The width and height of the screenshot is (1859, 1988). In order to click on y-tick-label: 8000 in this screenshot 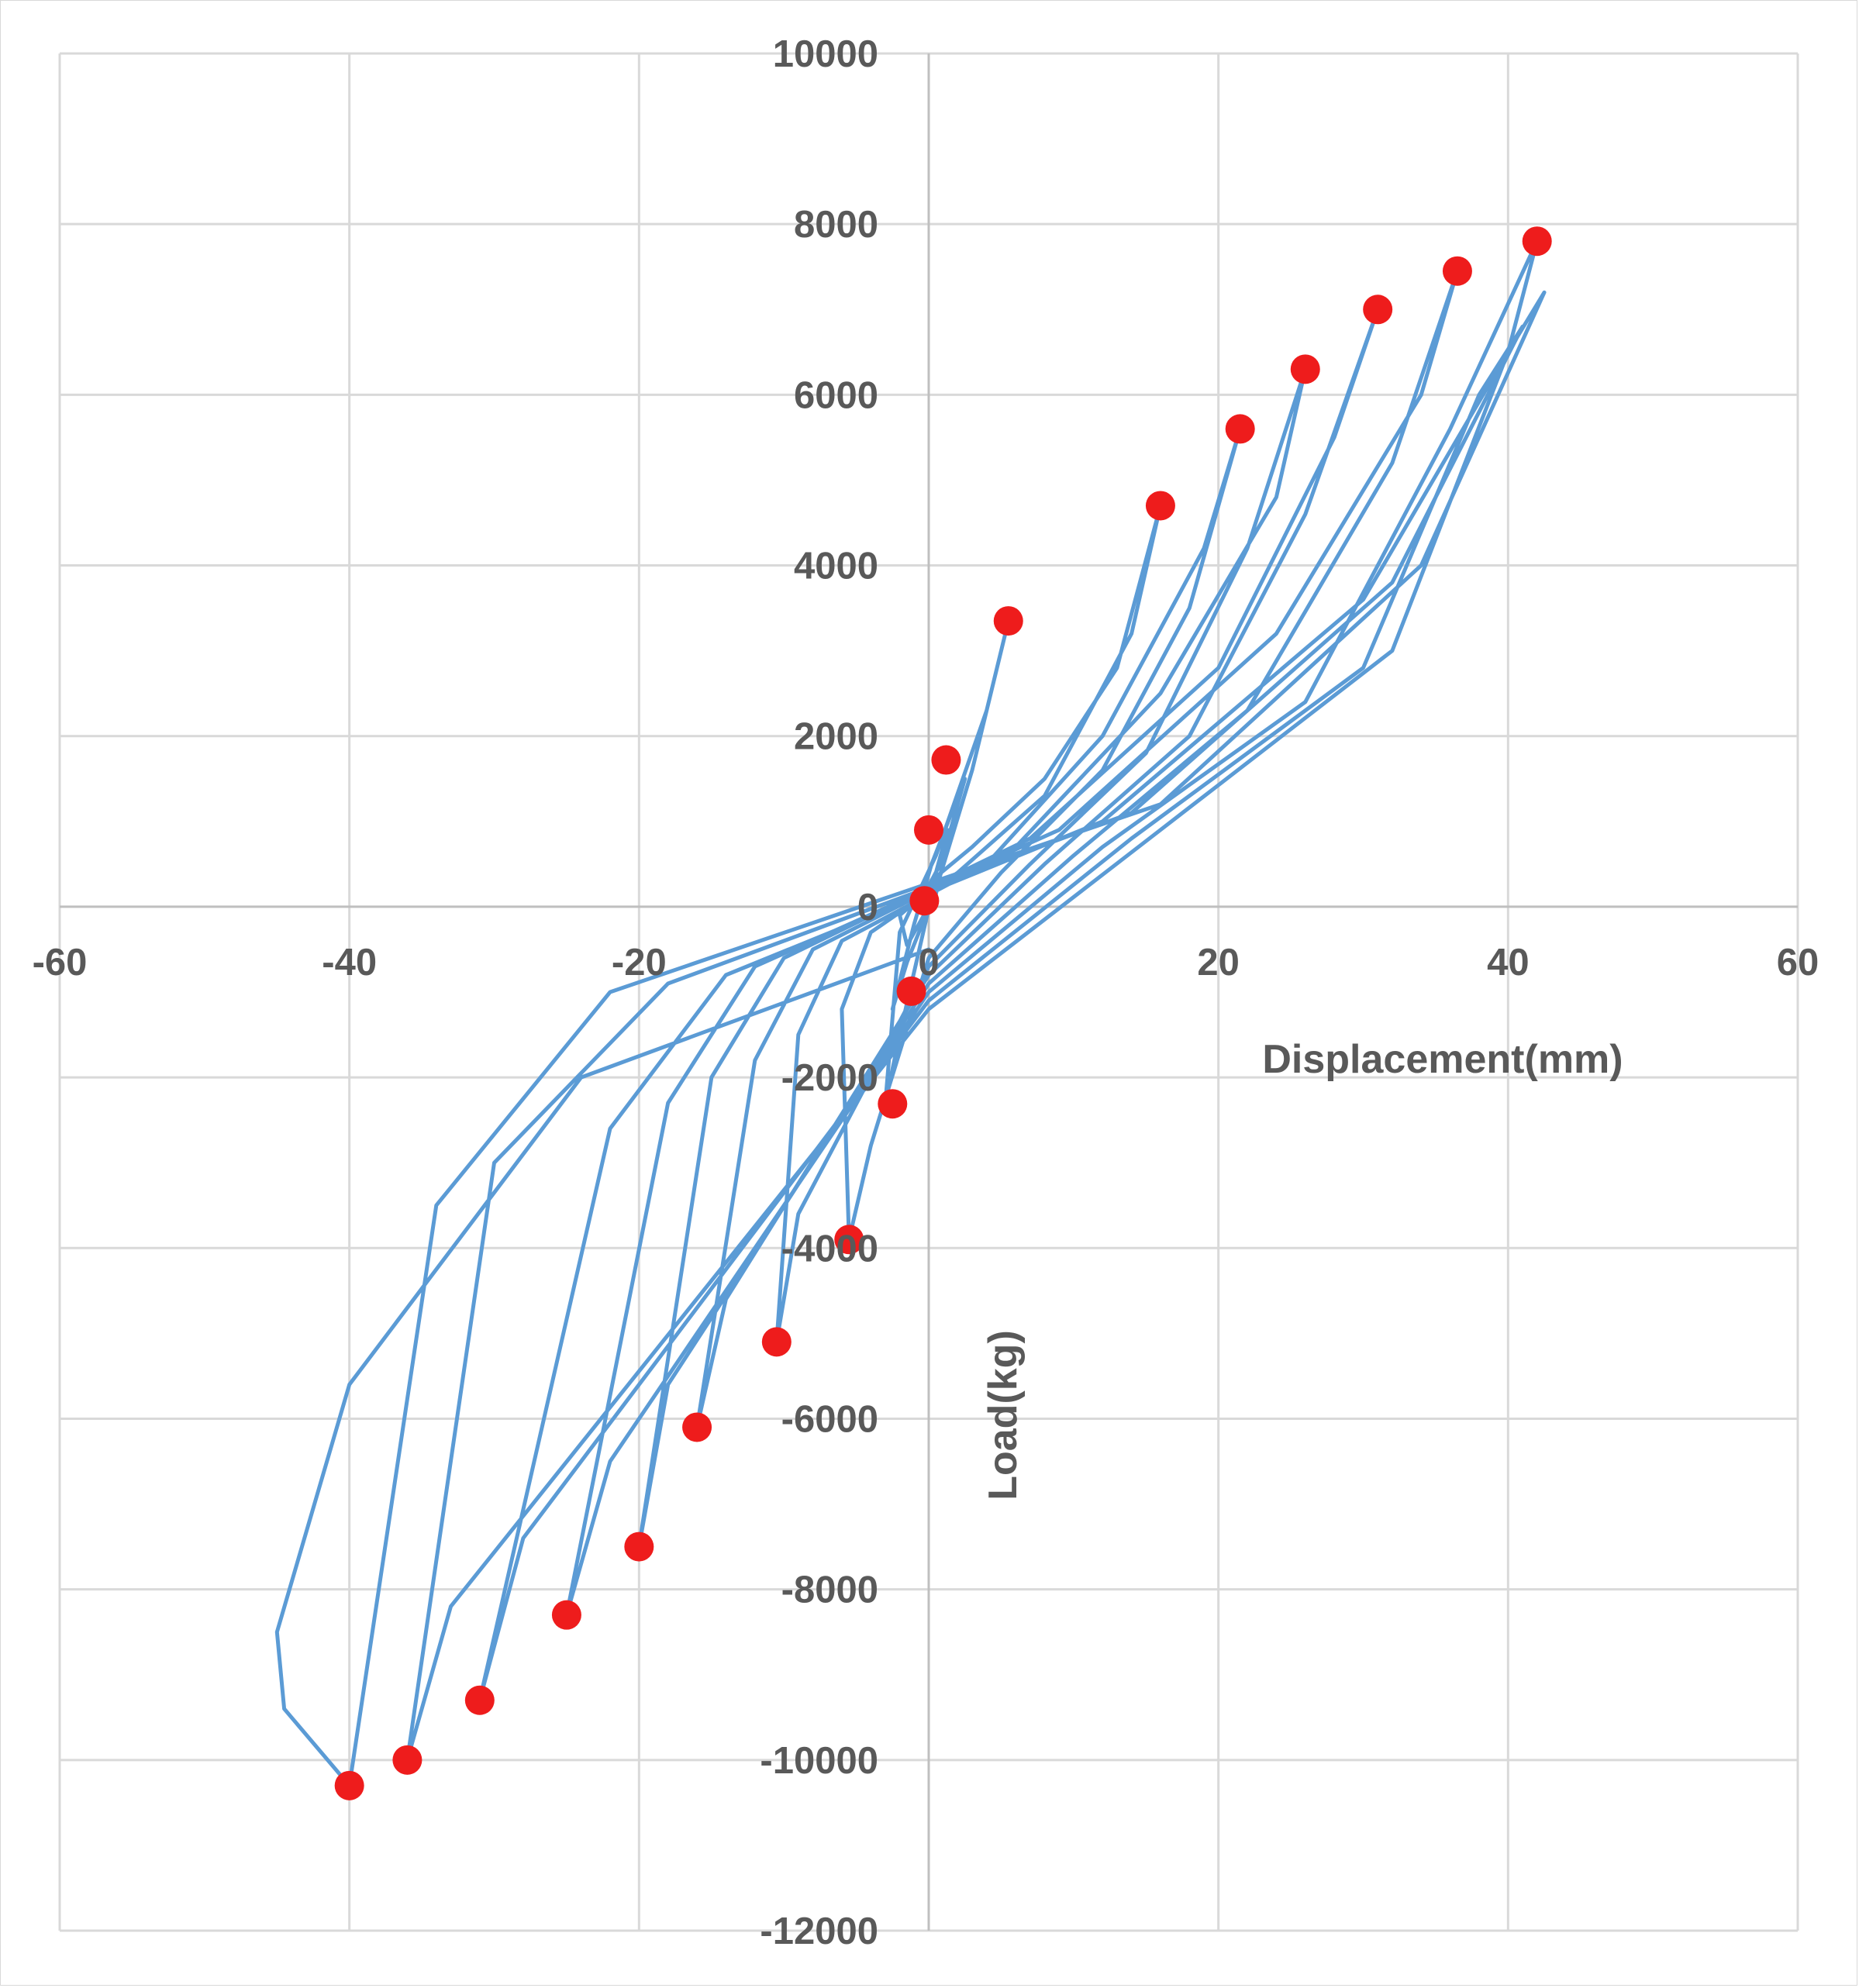, I will do `click(836, 225)`.